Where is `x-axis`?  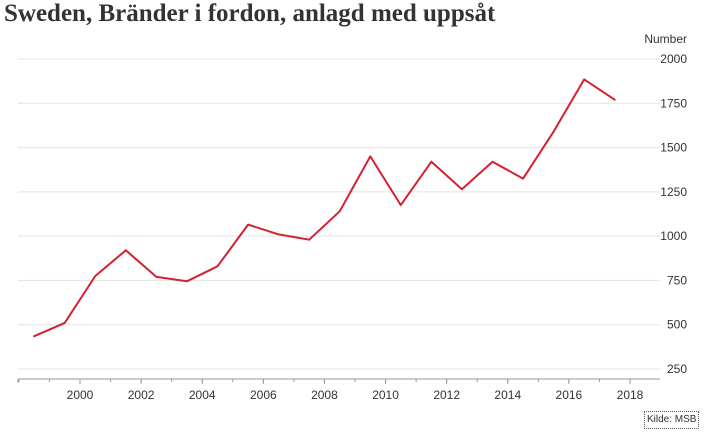 x-axis is located at coordinates (338, 381).